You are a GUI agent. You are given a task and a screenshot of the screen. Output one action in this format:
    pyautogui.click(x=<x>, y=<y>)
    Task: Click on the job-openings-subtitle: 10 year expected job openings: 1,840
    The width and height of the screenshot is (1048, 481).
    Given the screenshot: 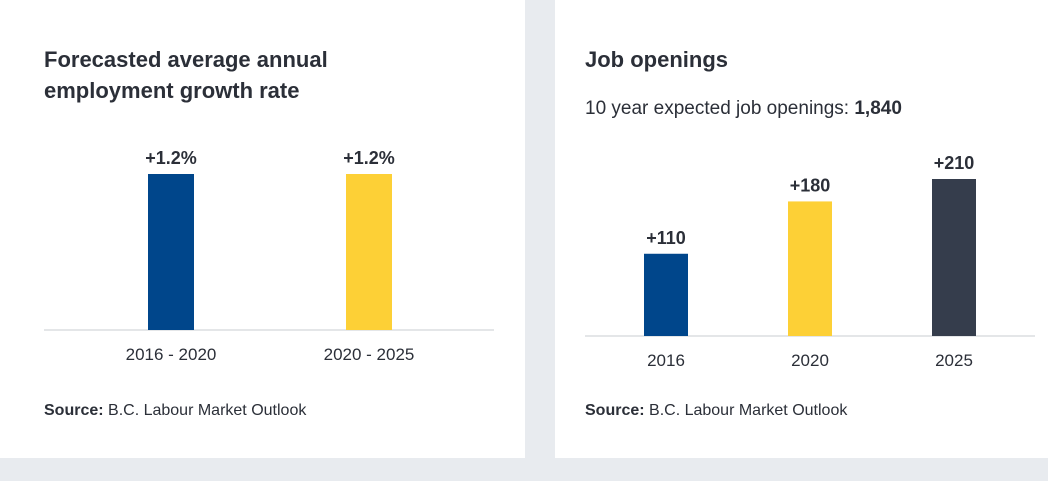 What is the action you would take?
    pyautogui.click(x=743, y=109)
    